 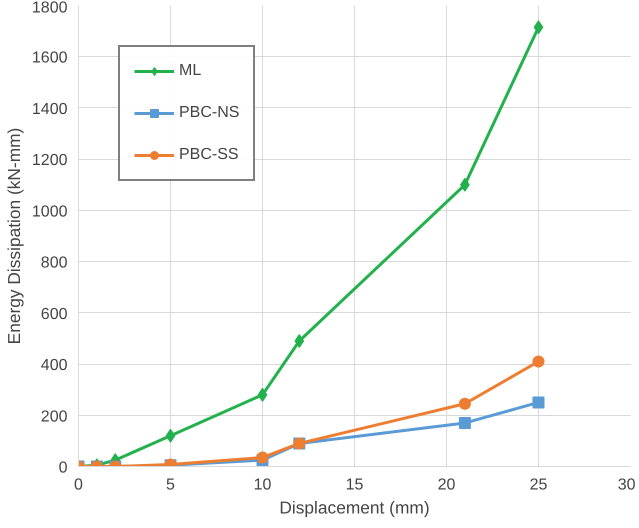 What do you see at coordinates (54, 314) in the screenshot?
I see `y-tick-label: 600` at bounding box center [54, 314].